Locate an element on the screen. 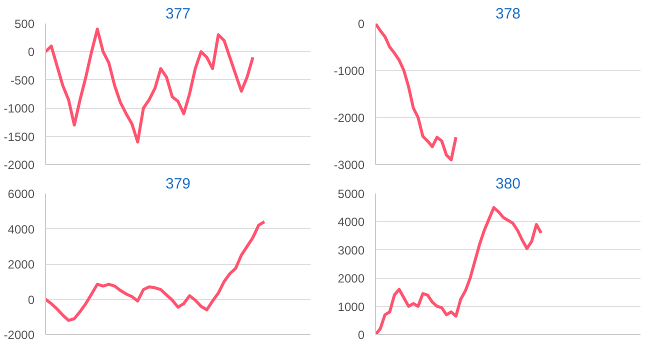 The image size is (667, 343). y-tick-label: 6000 is located at coordinates (21, 194).